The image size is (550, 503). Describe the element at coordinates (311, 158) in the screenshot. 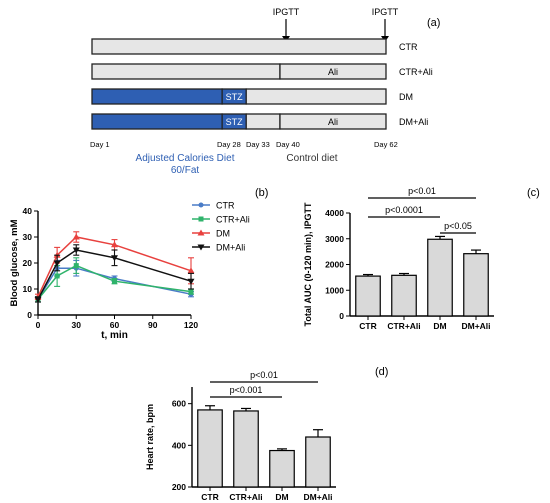

I see `control-diet-label: Control diet` at that location.